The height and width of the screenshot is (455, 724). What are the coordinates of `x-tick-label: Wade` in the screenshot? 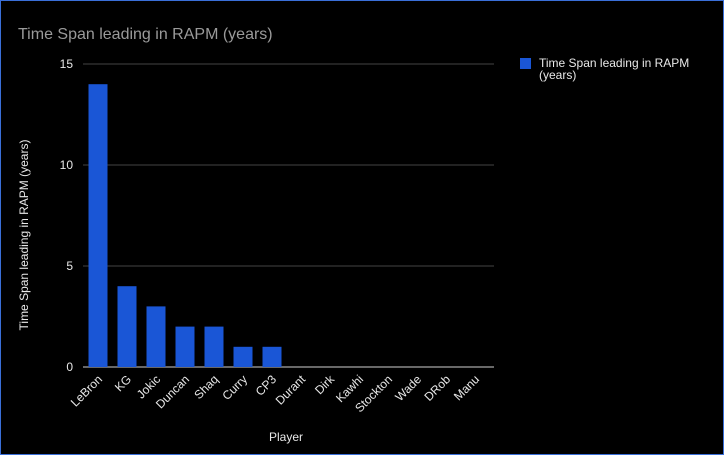 It's located at (408, 388).